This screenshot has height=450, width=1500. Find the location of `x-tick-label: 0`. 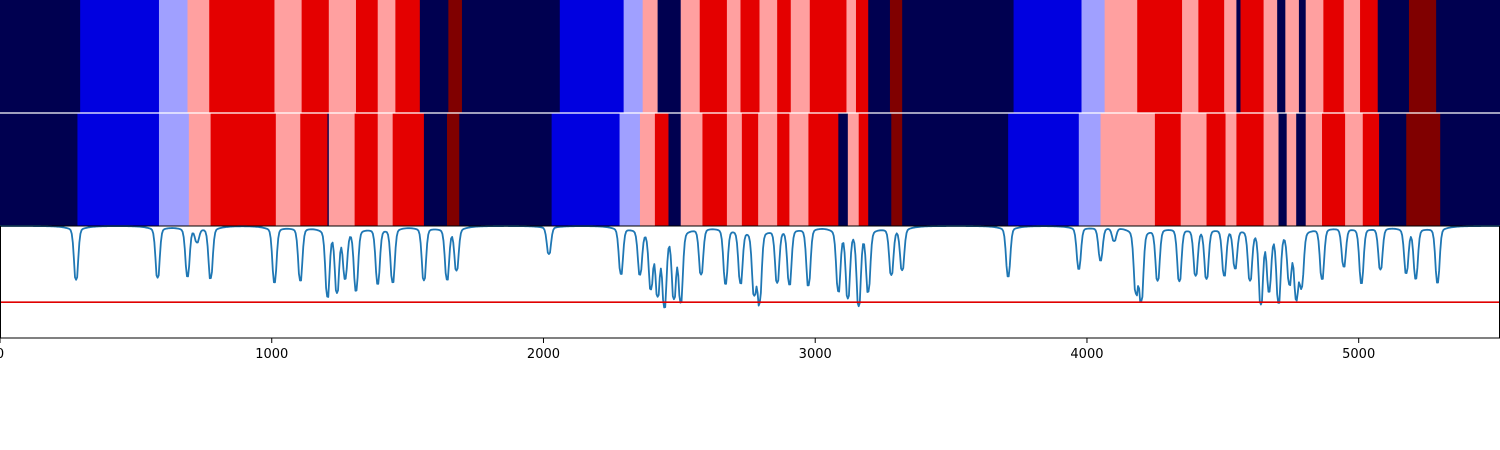

x-tick-label: 0 is located at coordinates (2, 354).